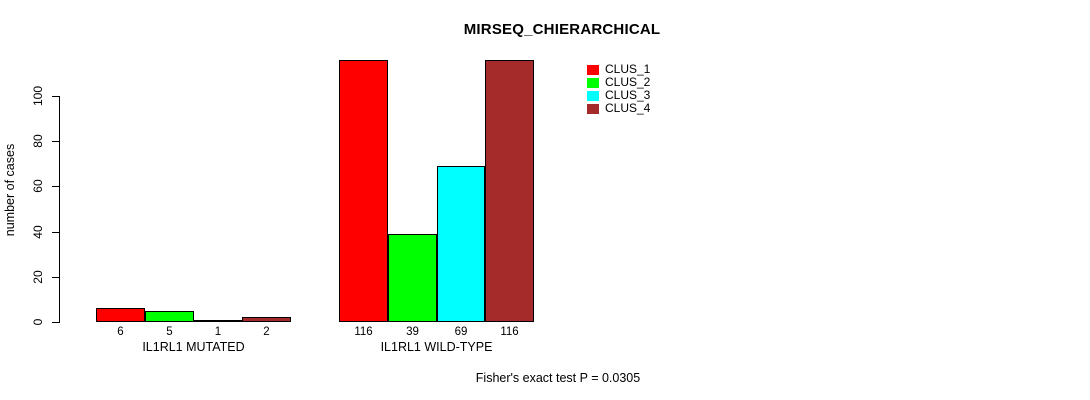 Image resolution: width=1090 pixels, height=400 pixels. Describe the element at coordinates (218, 332) in the screenshot. I see `bar-value-label: 1` at that location.